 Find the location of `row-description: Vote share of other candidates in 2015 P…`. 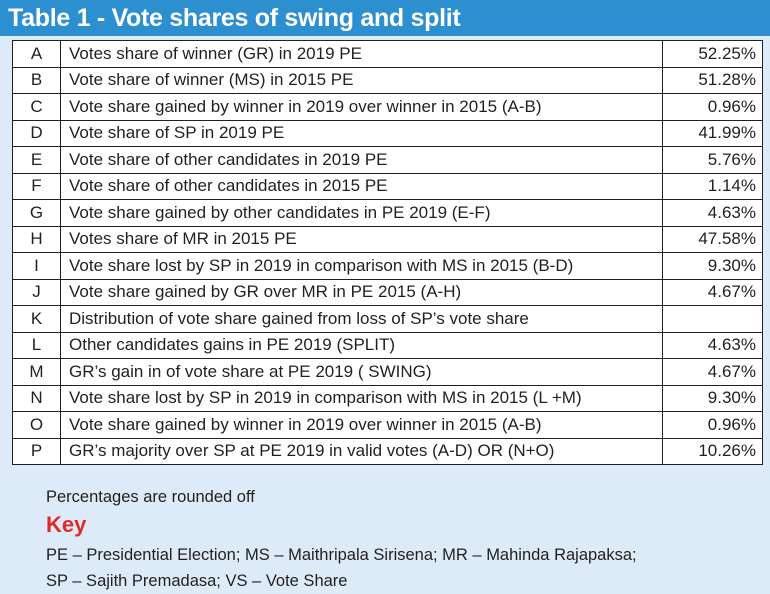

row-description: Vote share of other candidates in 2015 P… is located at coordinates (361, 186).